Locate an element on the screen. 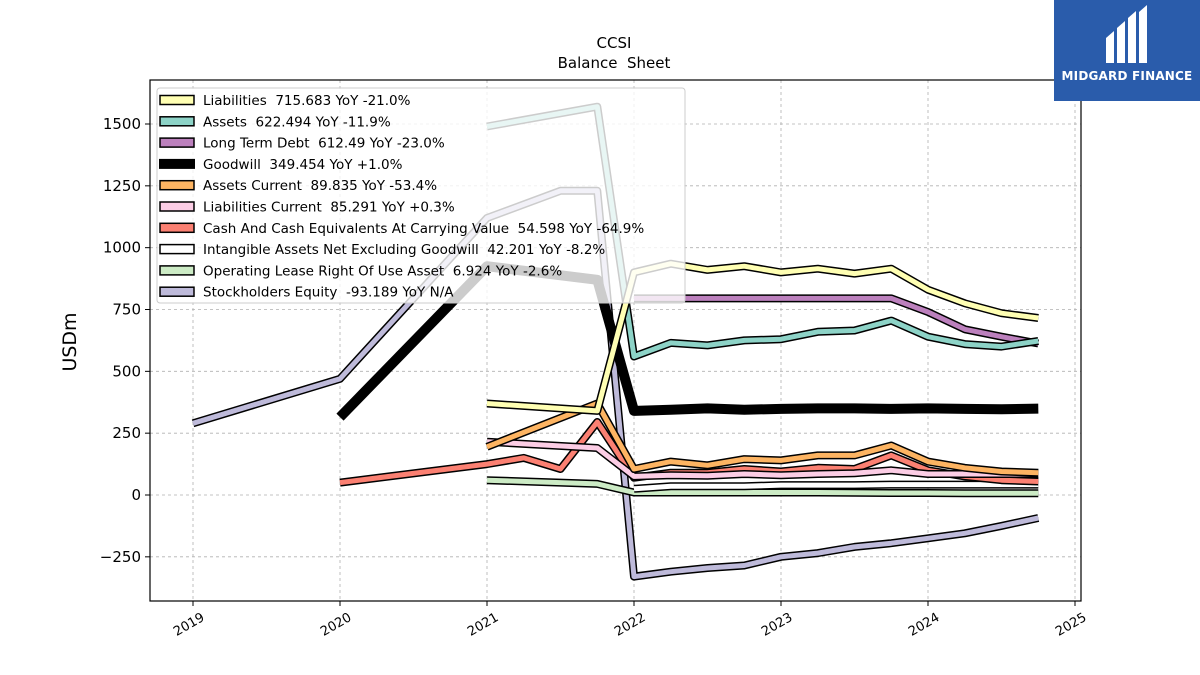  x-tick-label: 2023 is located at coordinates (777, 625).